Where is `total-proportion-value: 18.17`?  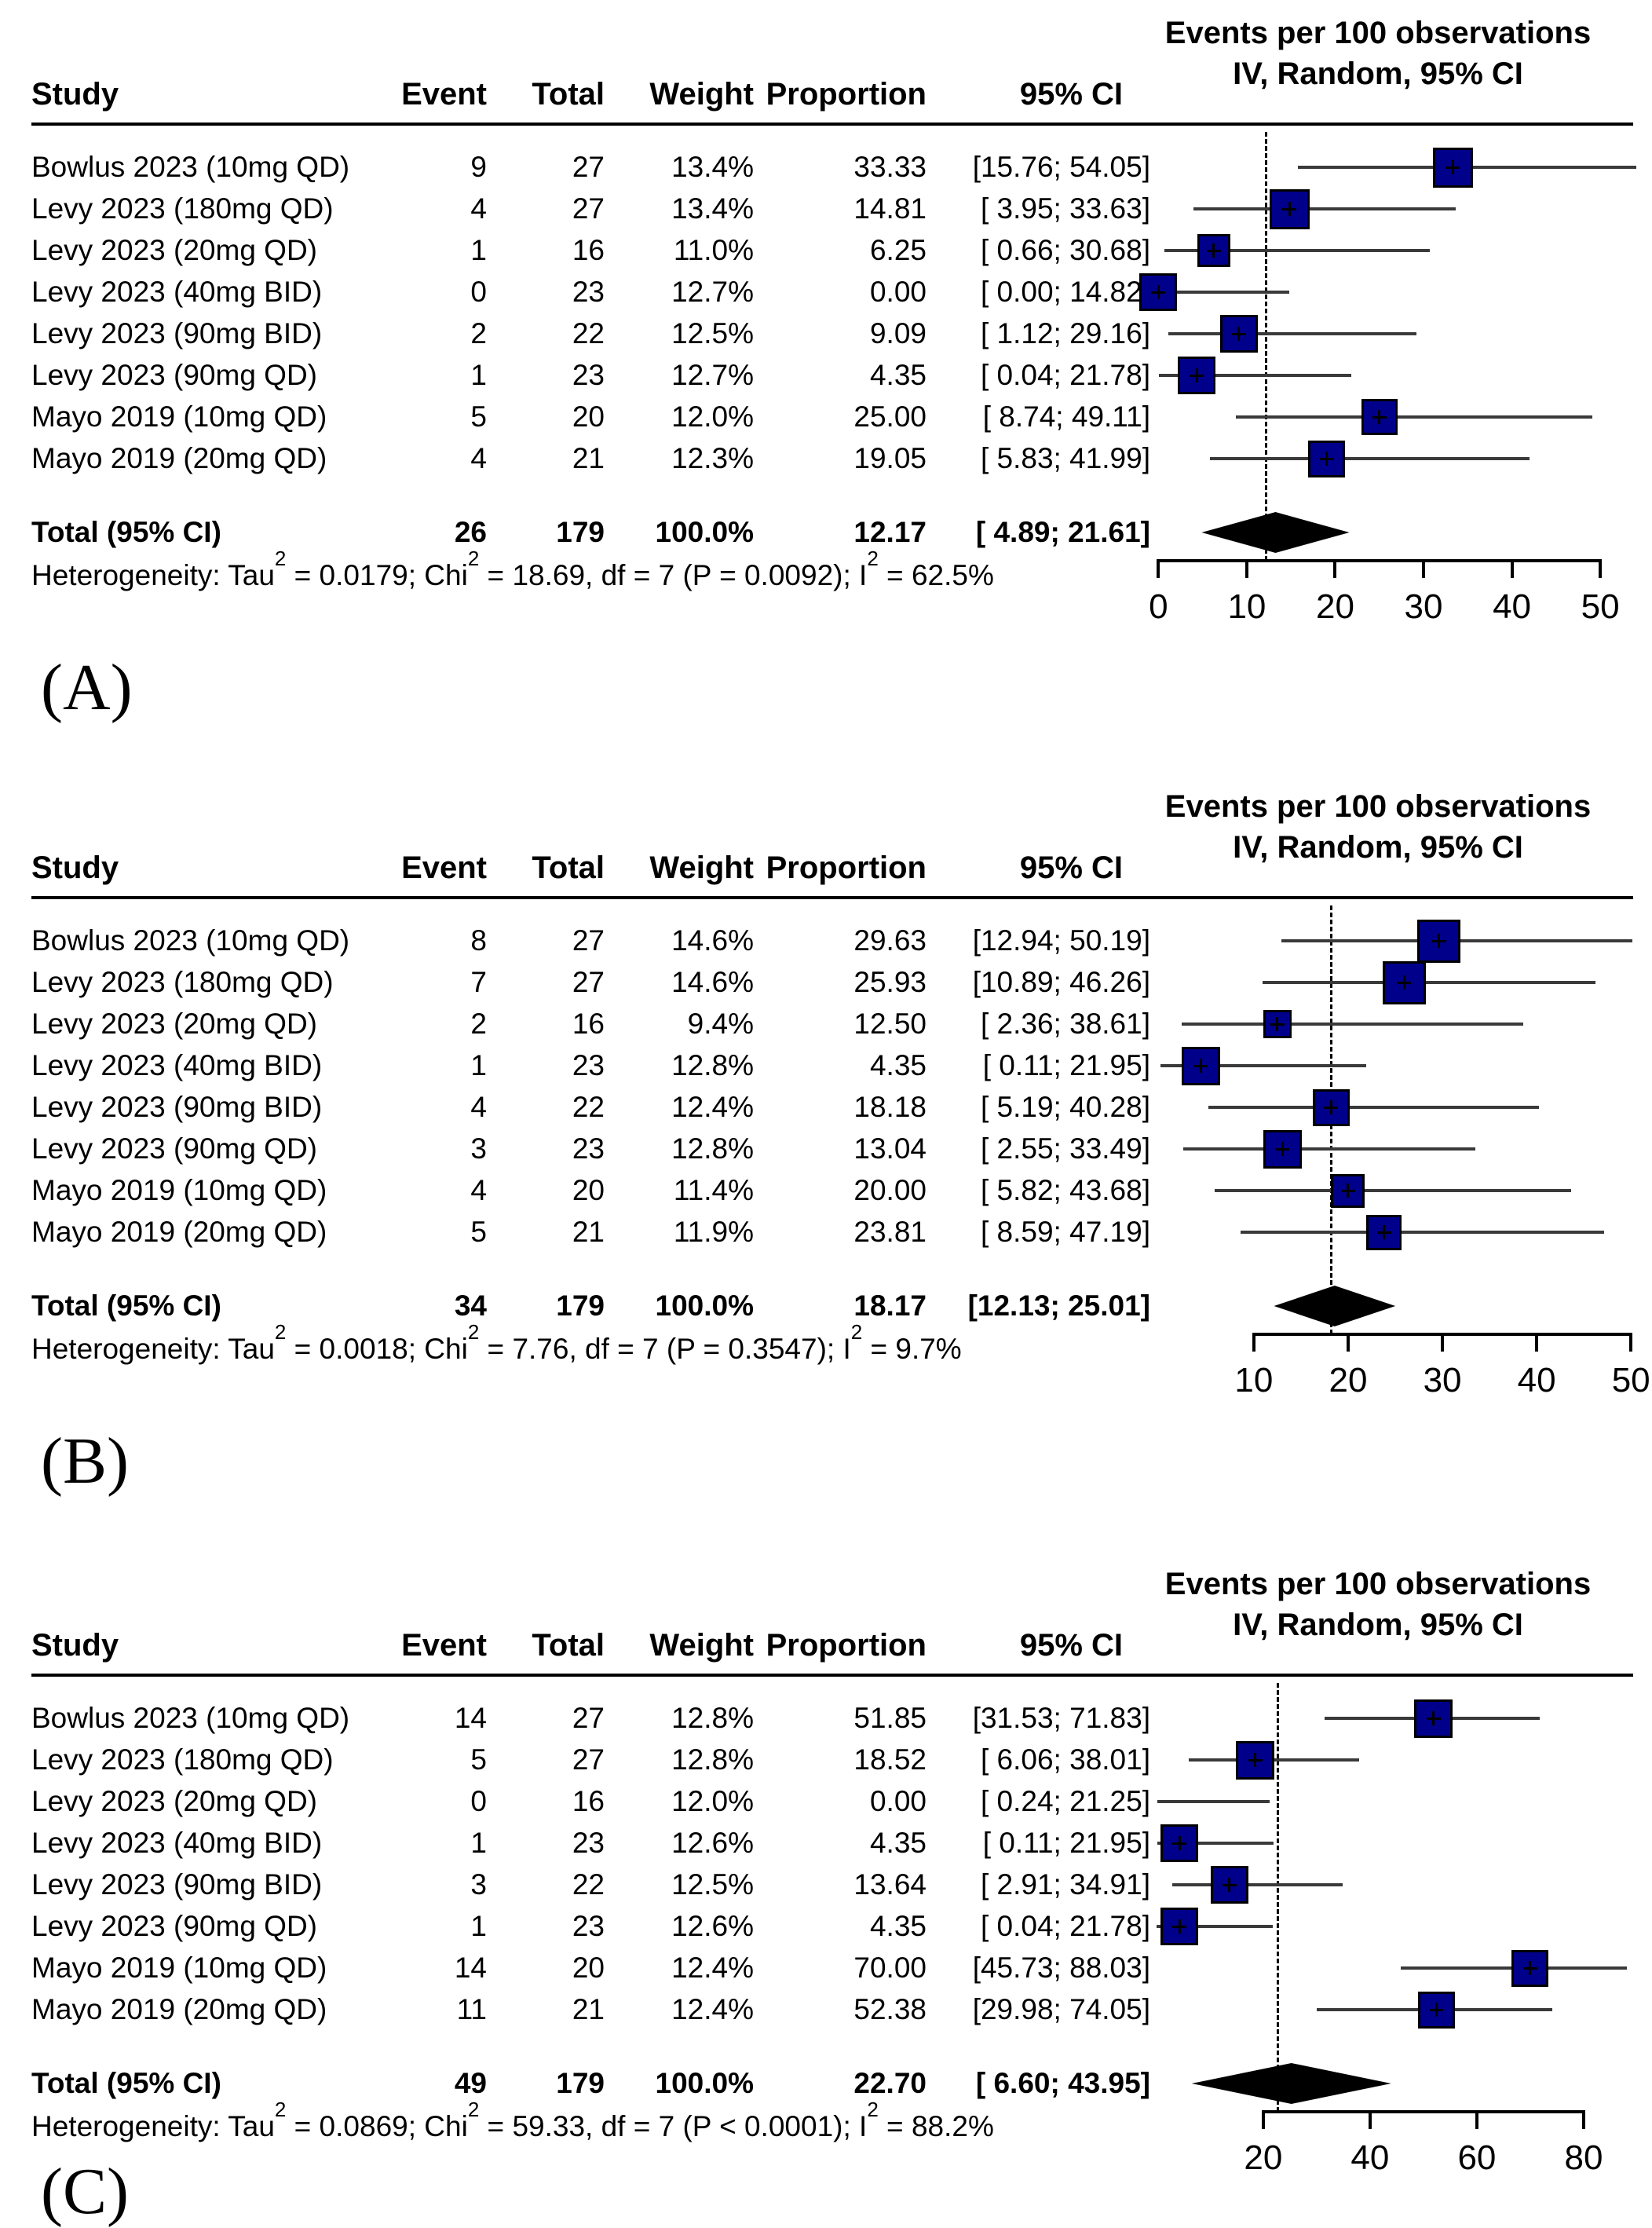
total-proportion-value: 18.17 is located at coordinates (890, 1306).